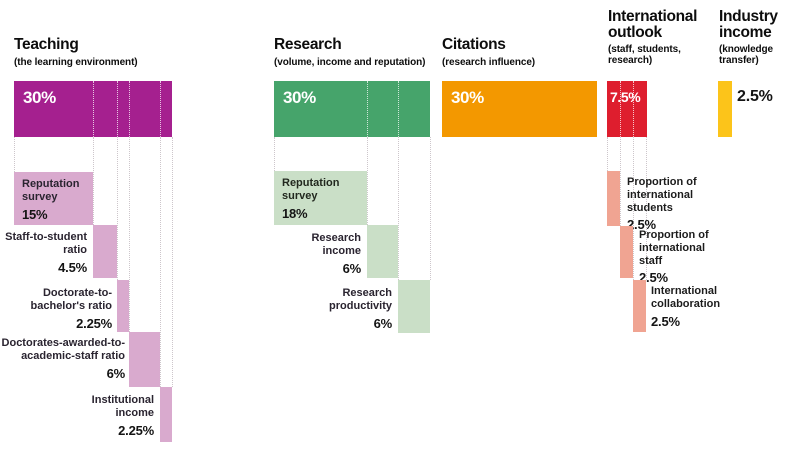 This screenshot has width=785, height=459. I want to click on component-block-doctorate-to-bachelors-ratio, so click(123, 306).